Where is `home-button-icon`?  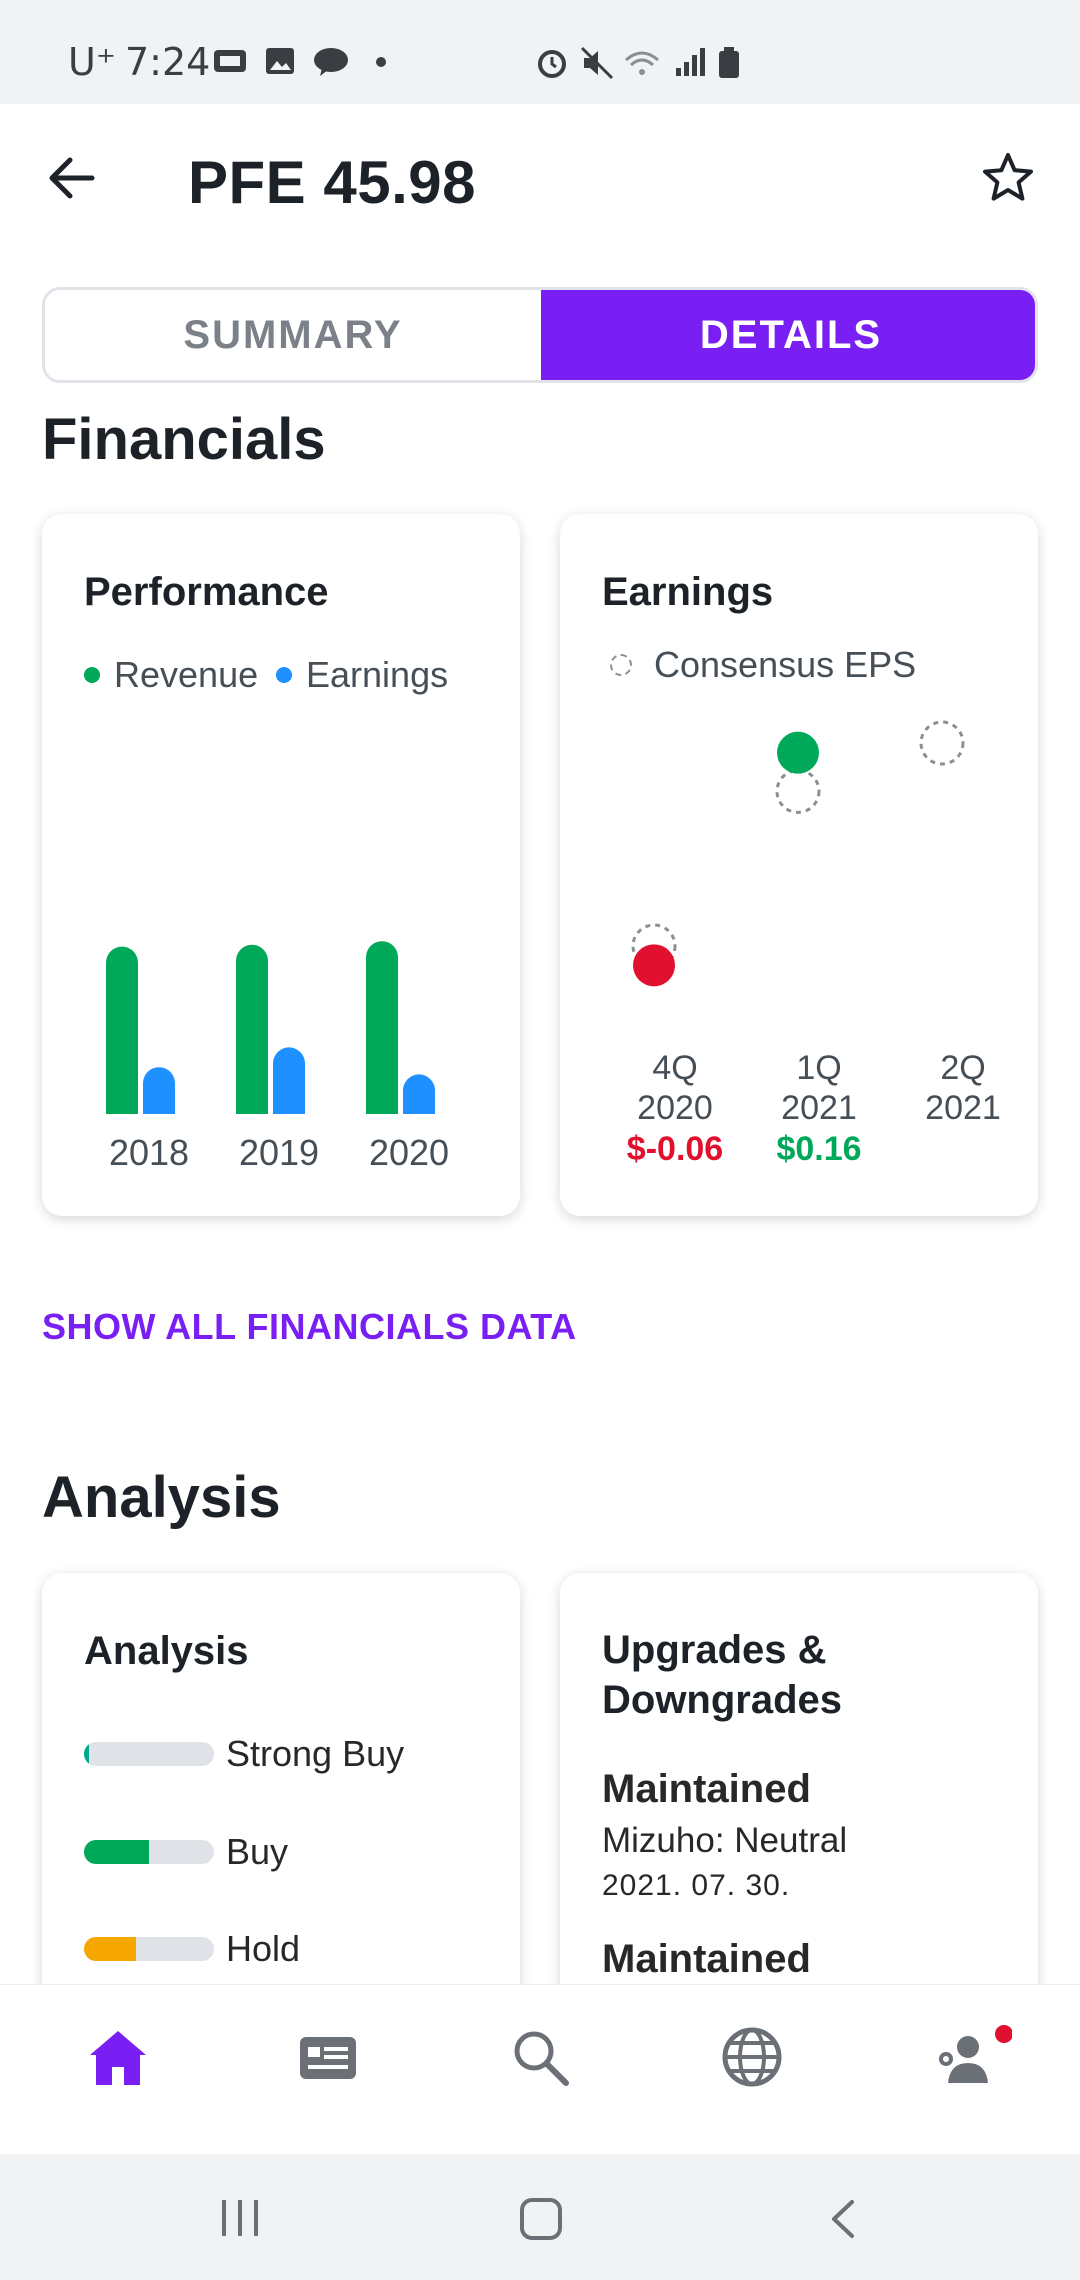
home-button-icon is located at coordinates (541, 2219).